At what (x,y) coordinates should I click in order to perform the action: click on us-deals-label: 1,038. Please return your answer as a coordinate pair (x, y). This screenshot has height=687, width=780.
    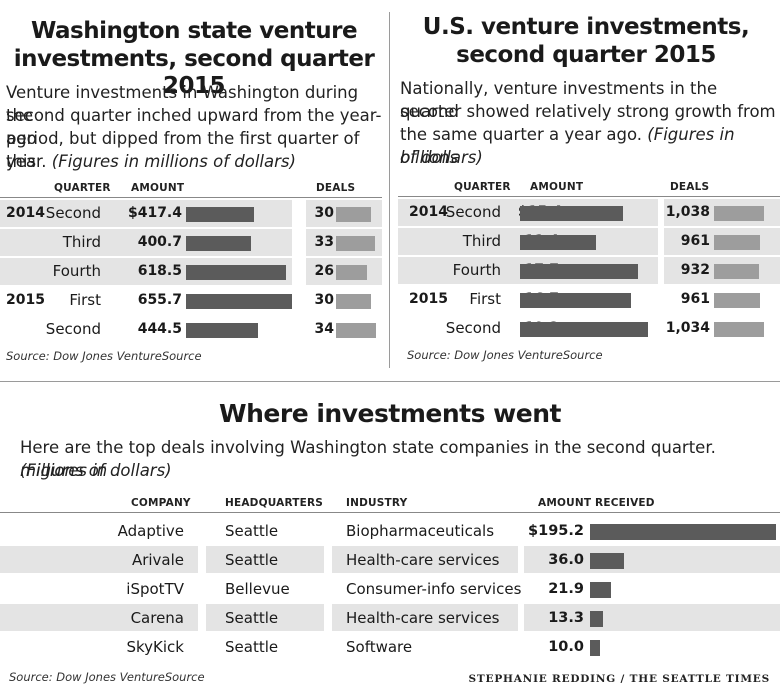
    Looking at the image, I should click on (687, 212).